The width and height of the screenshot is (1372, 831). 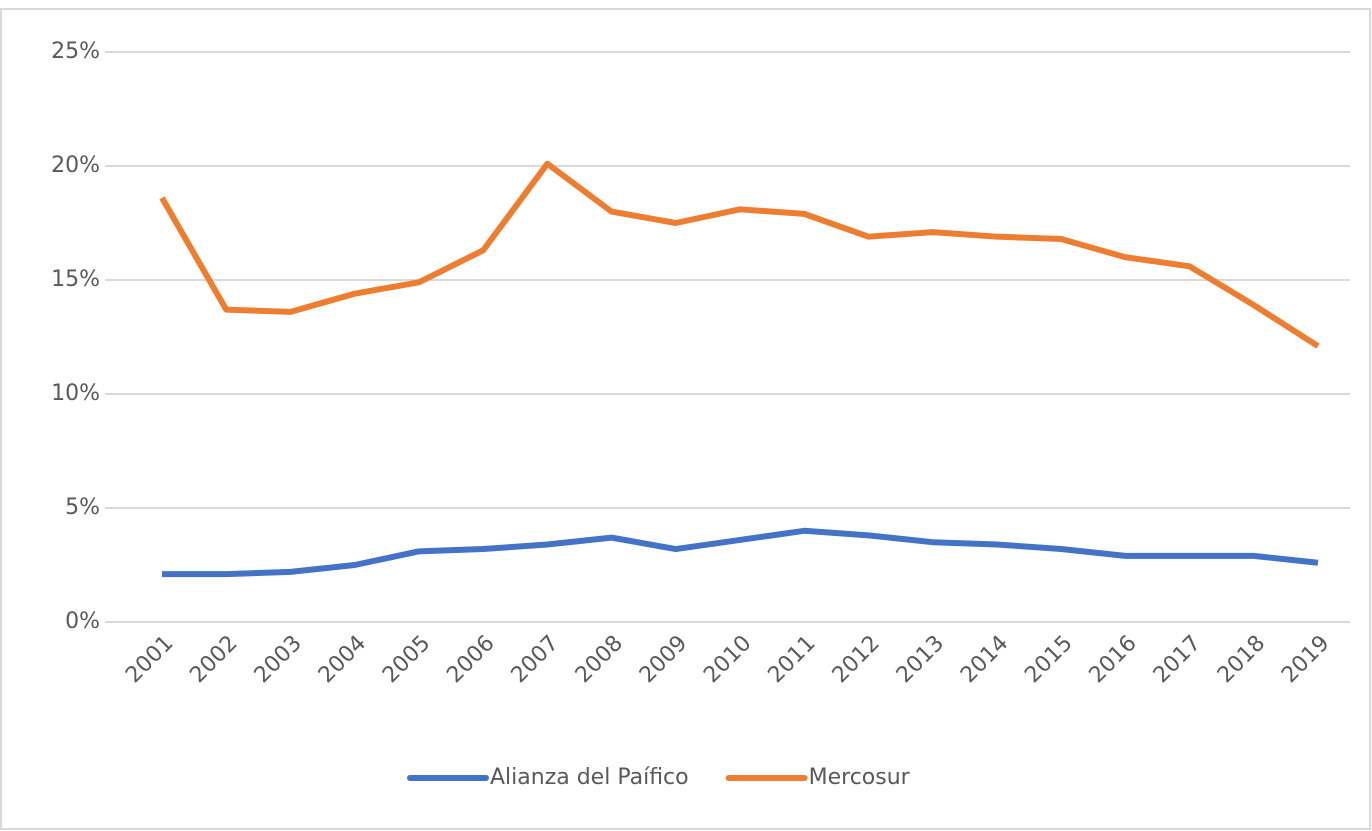 What do you see at coordinates (860, 777) in the screenshot?
I see `legend-label: Mercosur` at bounding box center [860, 777].